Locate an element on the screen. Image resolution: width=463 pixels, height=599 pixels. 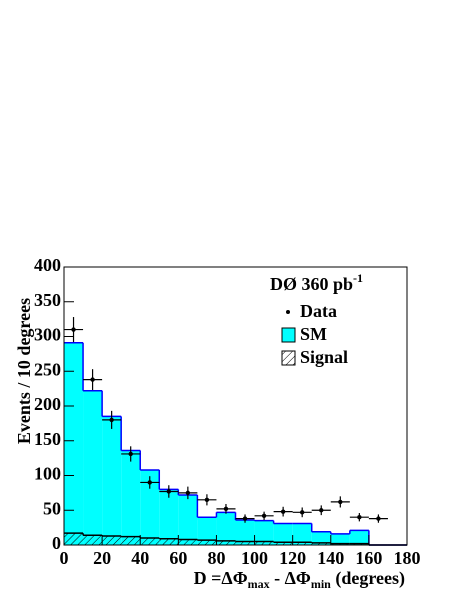
x-tick-label: 60 is located at coordinates (178, 558).